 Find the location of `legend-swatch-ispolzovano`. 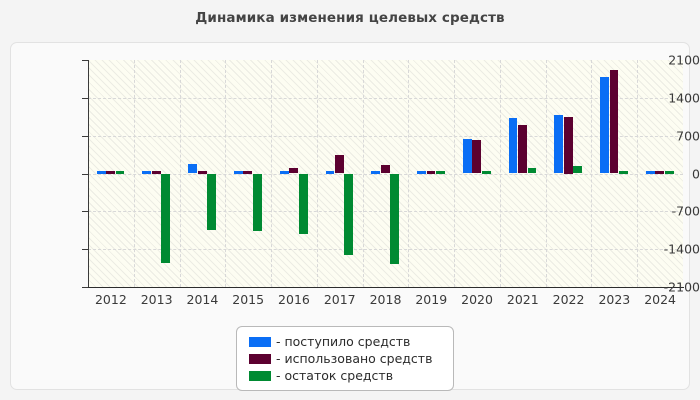

legend-swatch-ispolzovano is located at coordinates (260, 358).